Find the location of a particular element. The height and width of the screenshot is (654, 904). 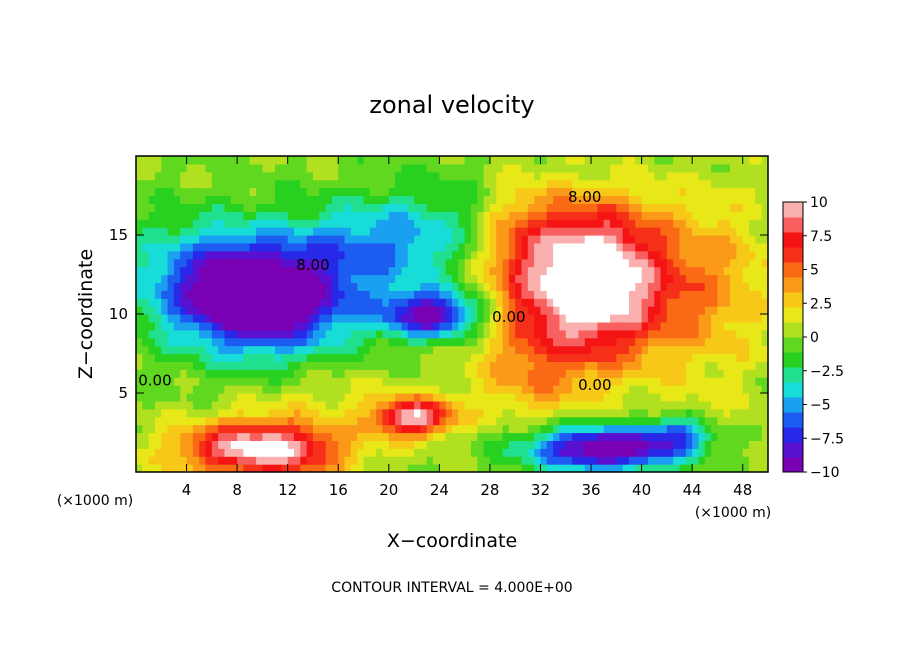

colorbar-segment is located at coordinates (793, 330).